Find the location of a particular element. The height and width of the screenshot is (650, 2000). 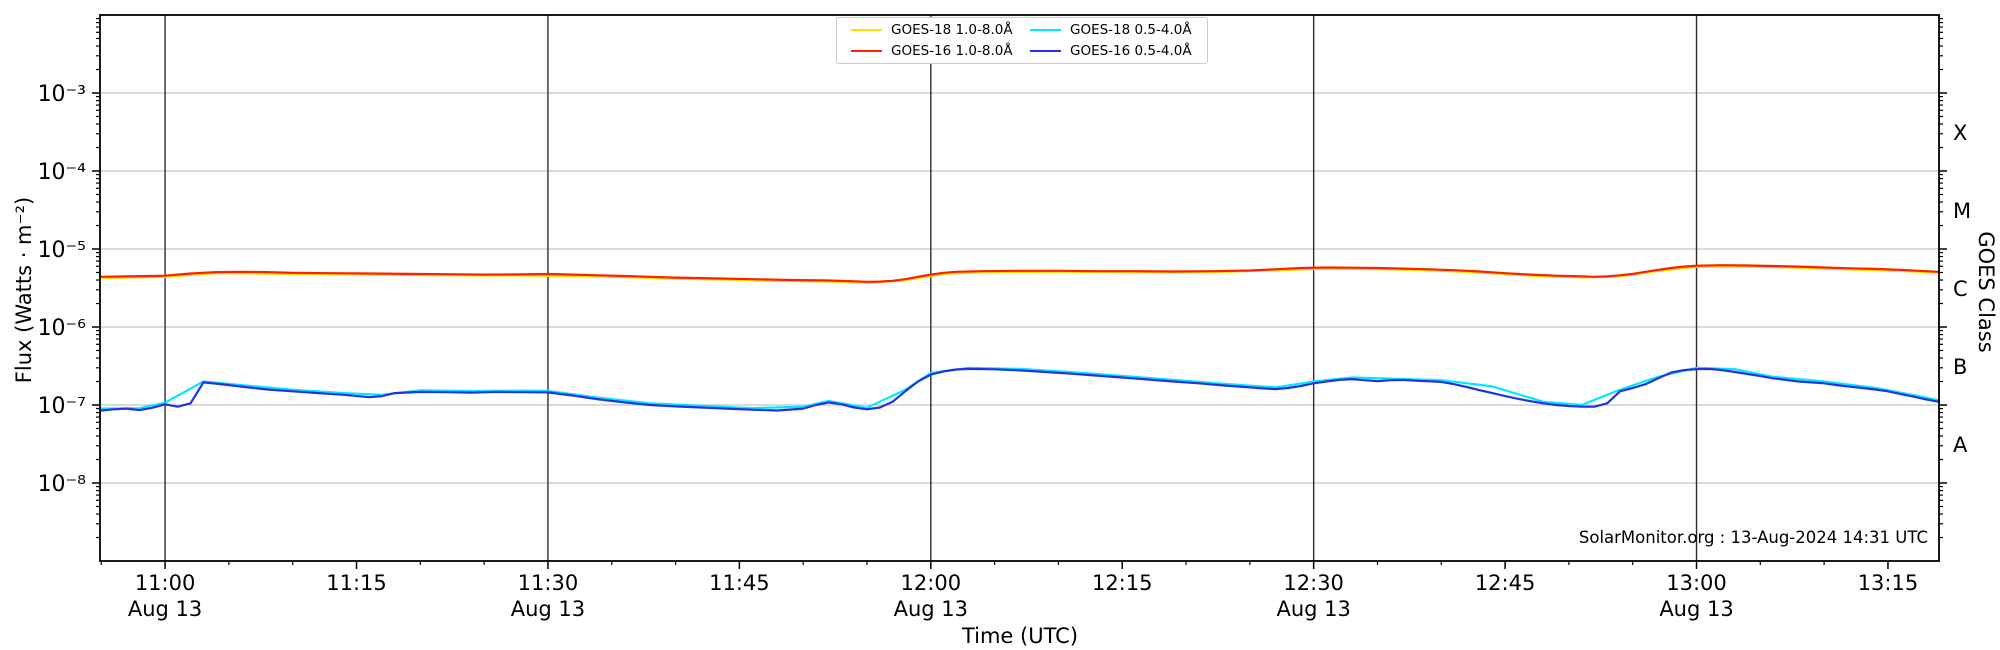

legend-item-goes16-short: GOES-16 0.5-4.0Å is located at coordinates (1111, 51).